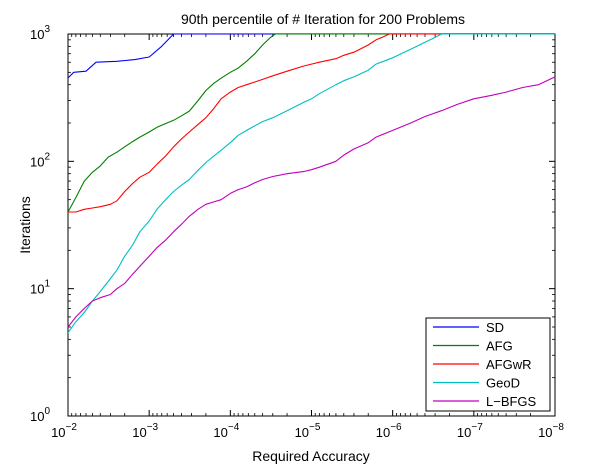 This screenshot has width=598, height=471. I want to click on x-tick-label: 10⁻², so click(64, 431).